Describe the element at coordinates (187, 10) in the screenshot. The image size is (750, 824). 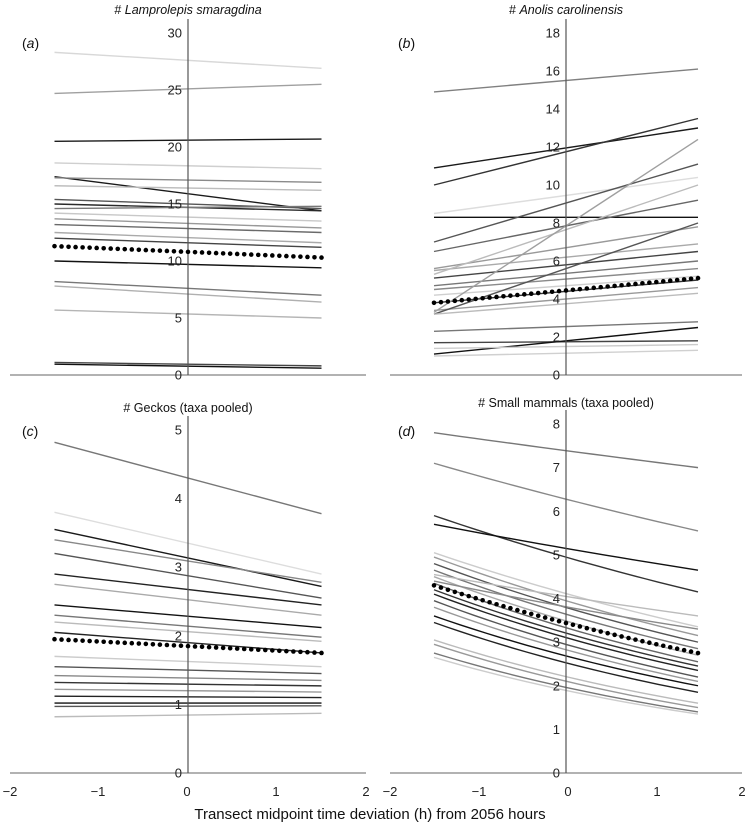
I see `panel-title: # Lamprolepis smaragdina` at that location.